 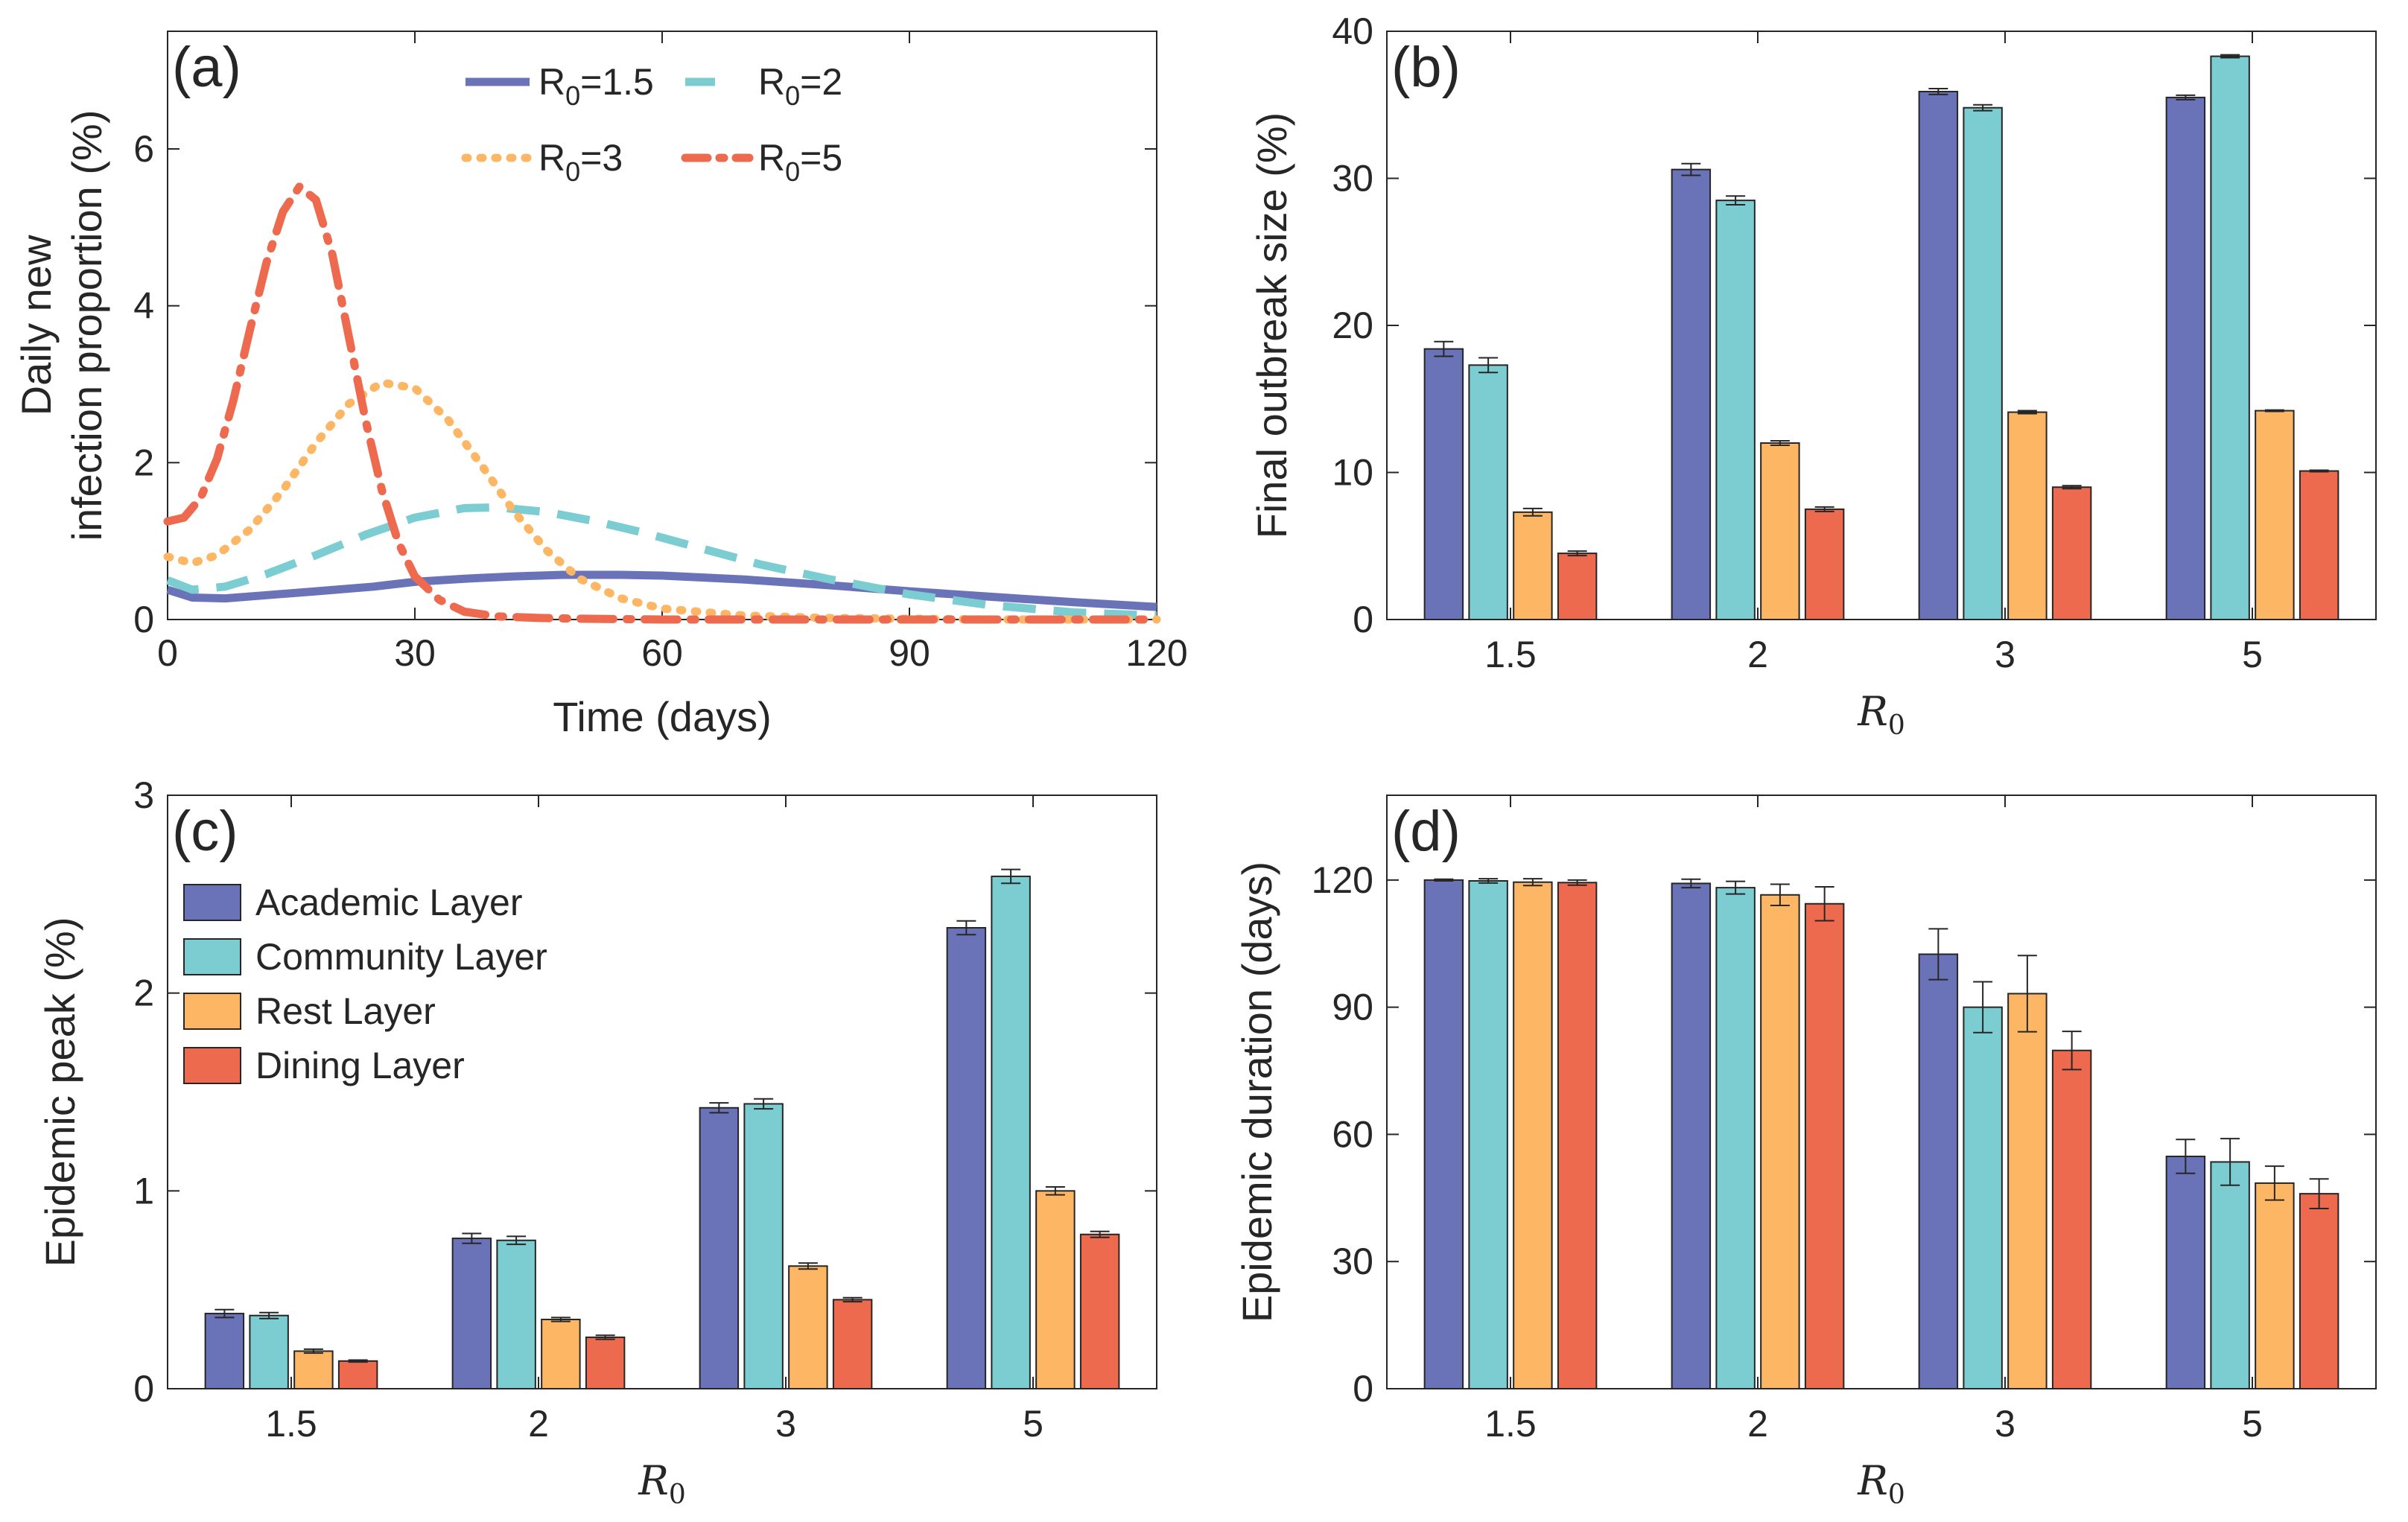 What do you see at coordinates (617, 82) in the screenshot?
I see `legend-entry-rest: =1.5` at bounding box center [617, 82].